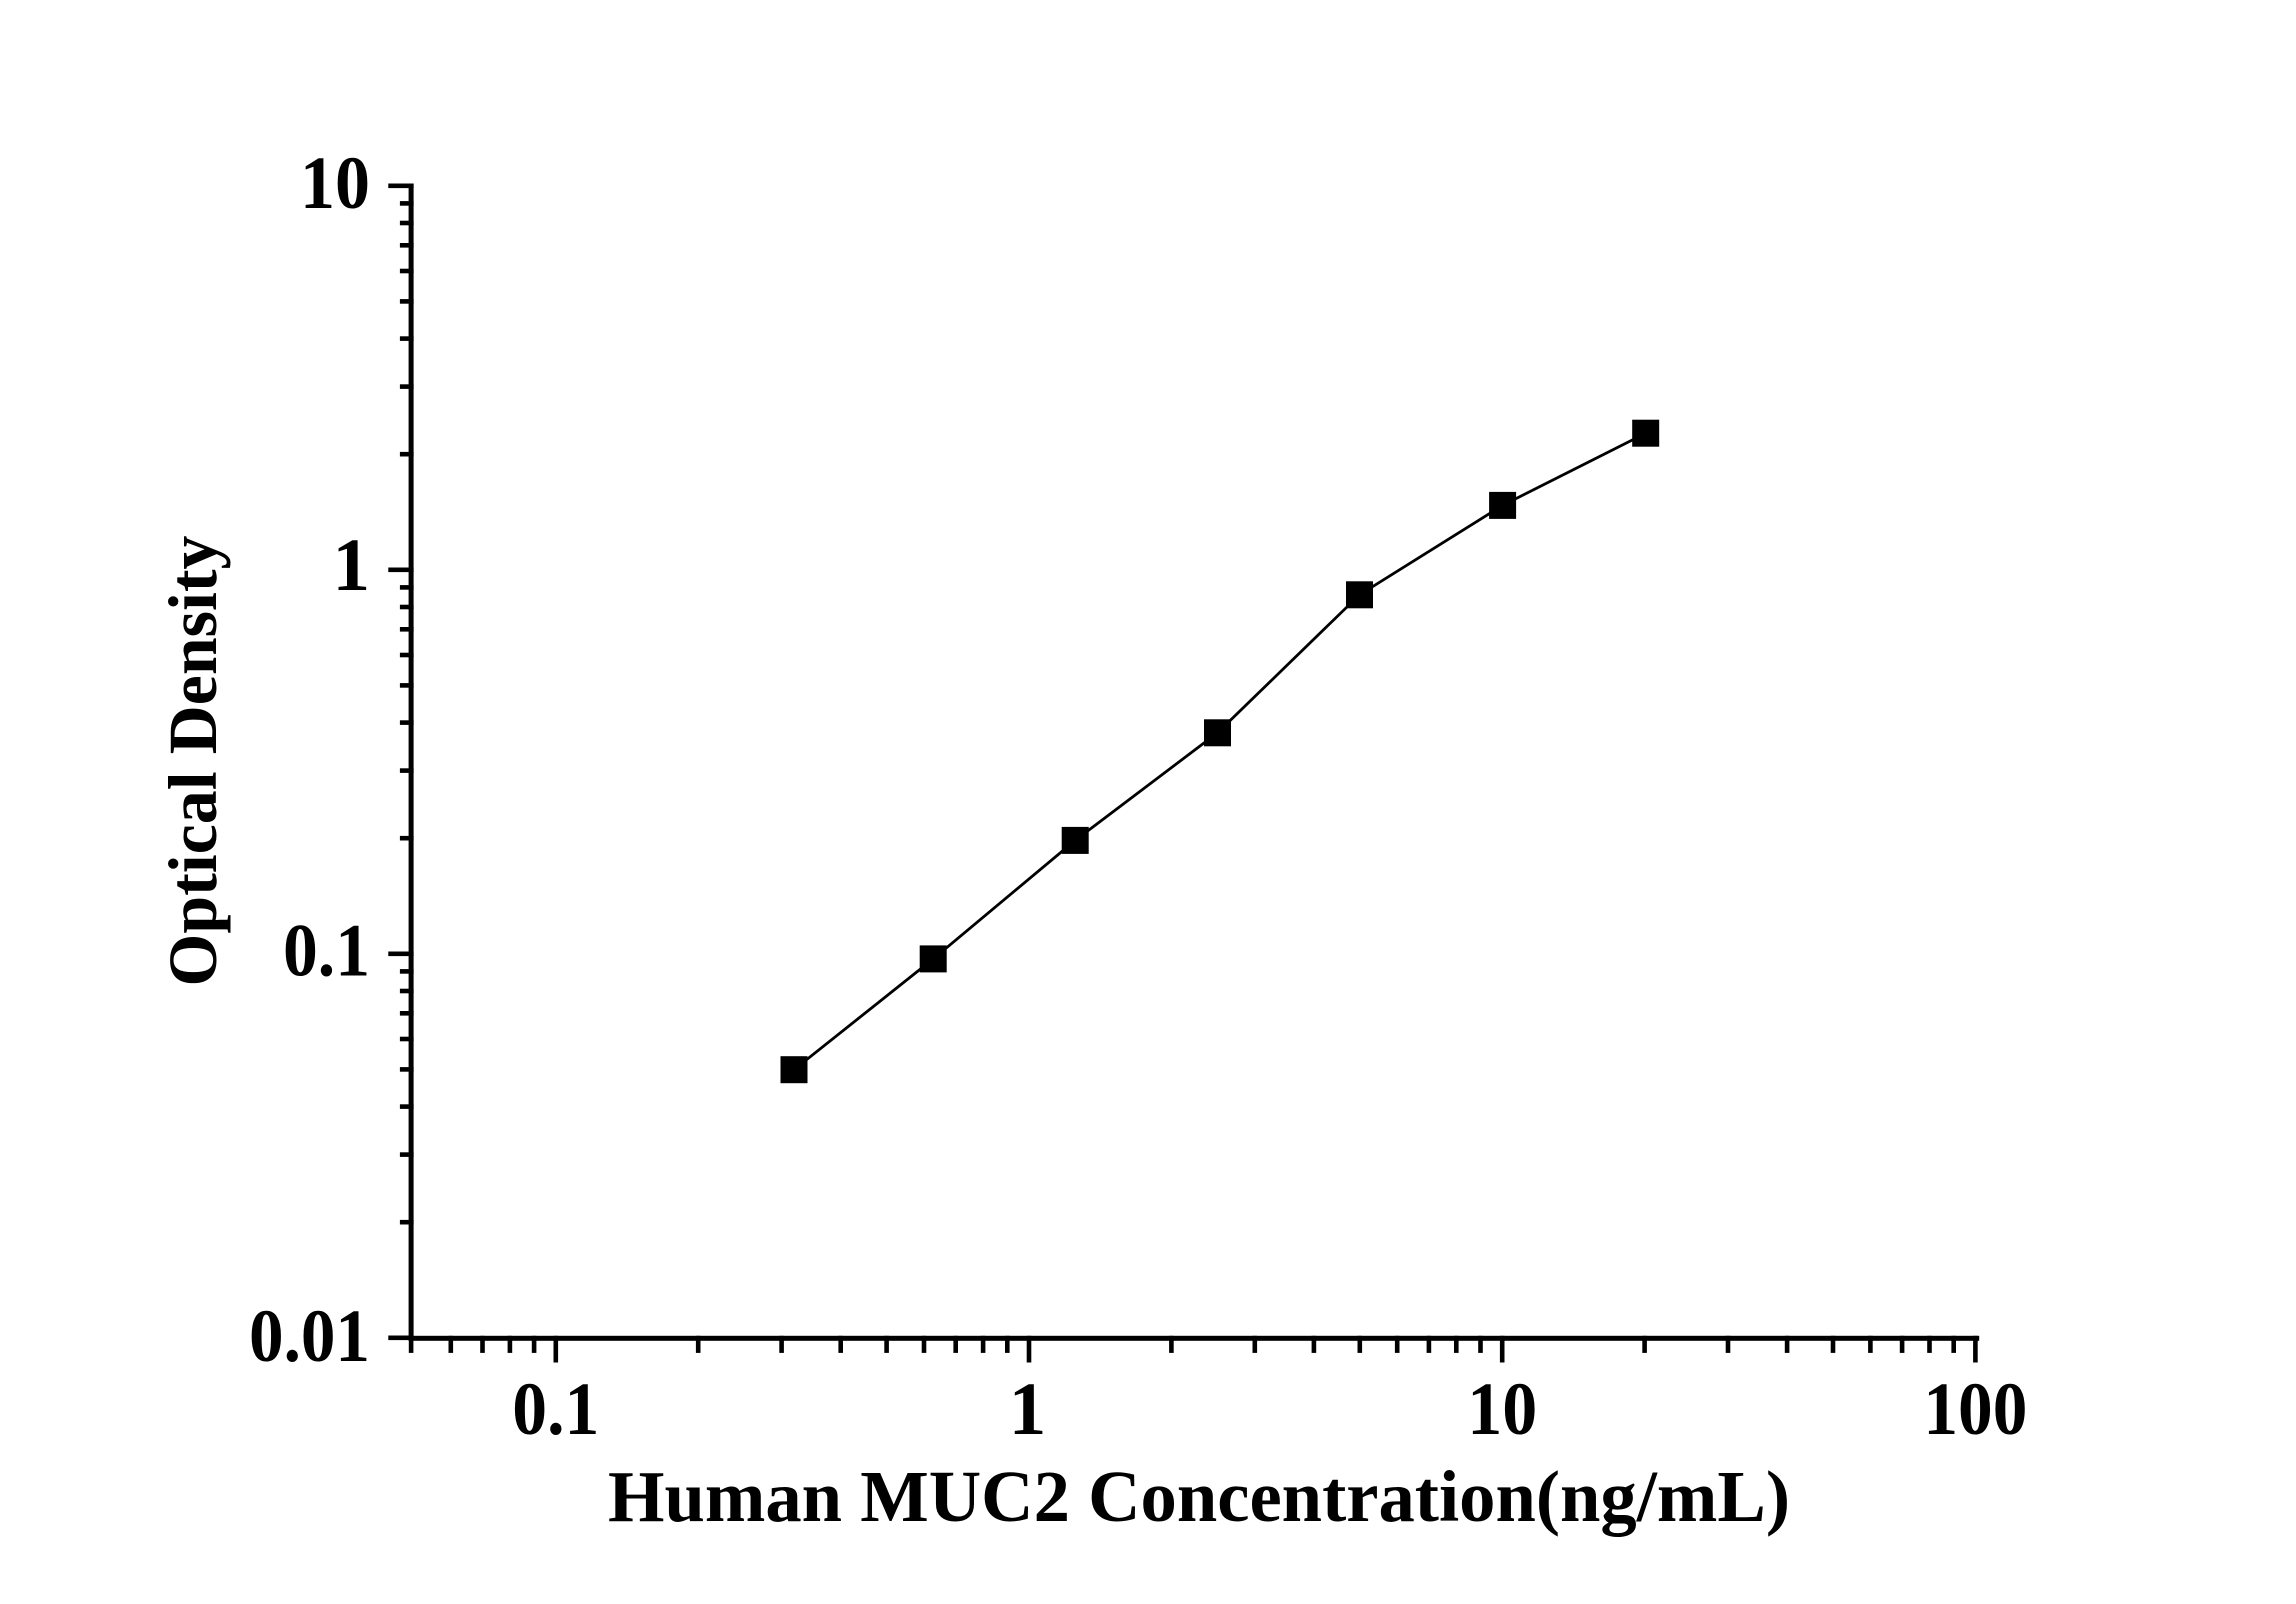 The width and height of the screenshot is (2296, 1604). I want to click on svg-text: 0.01, so click(309, 1336).